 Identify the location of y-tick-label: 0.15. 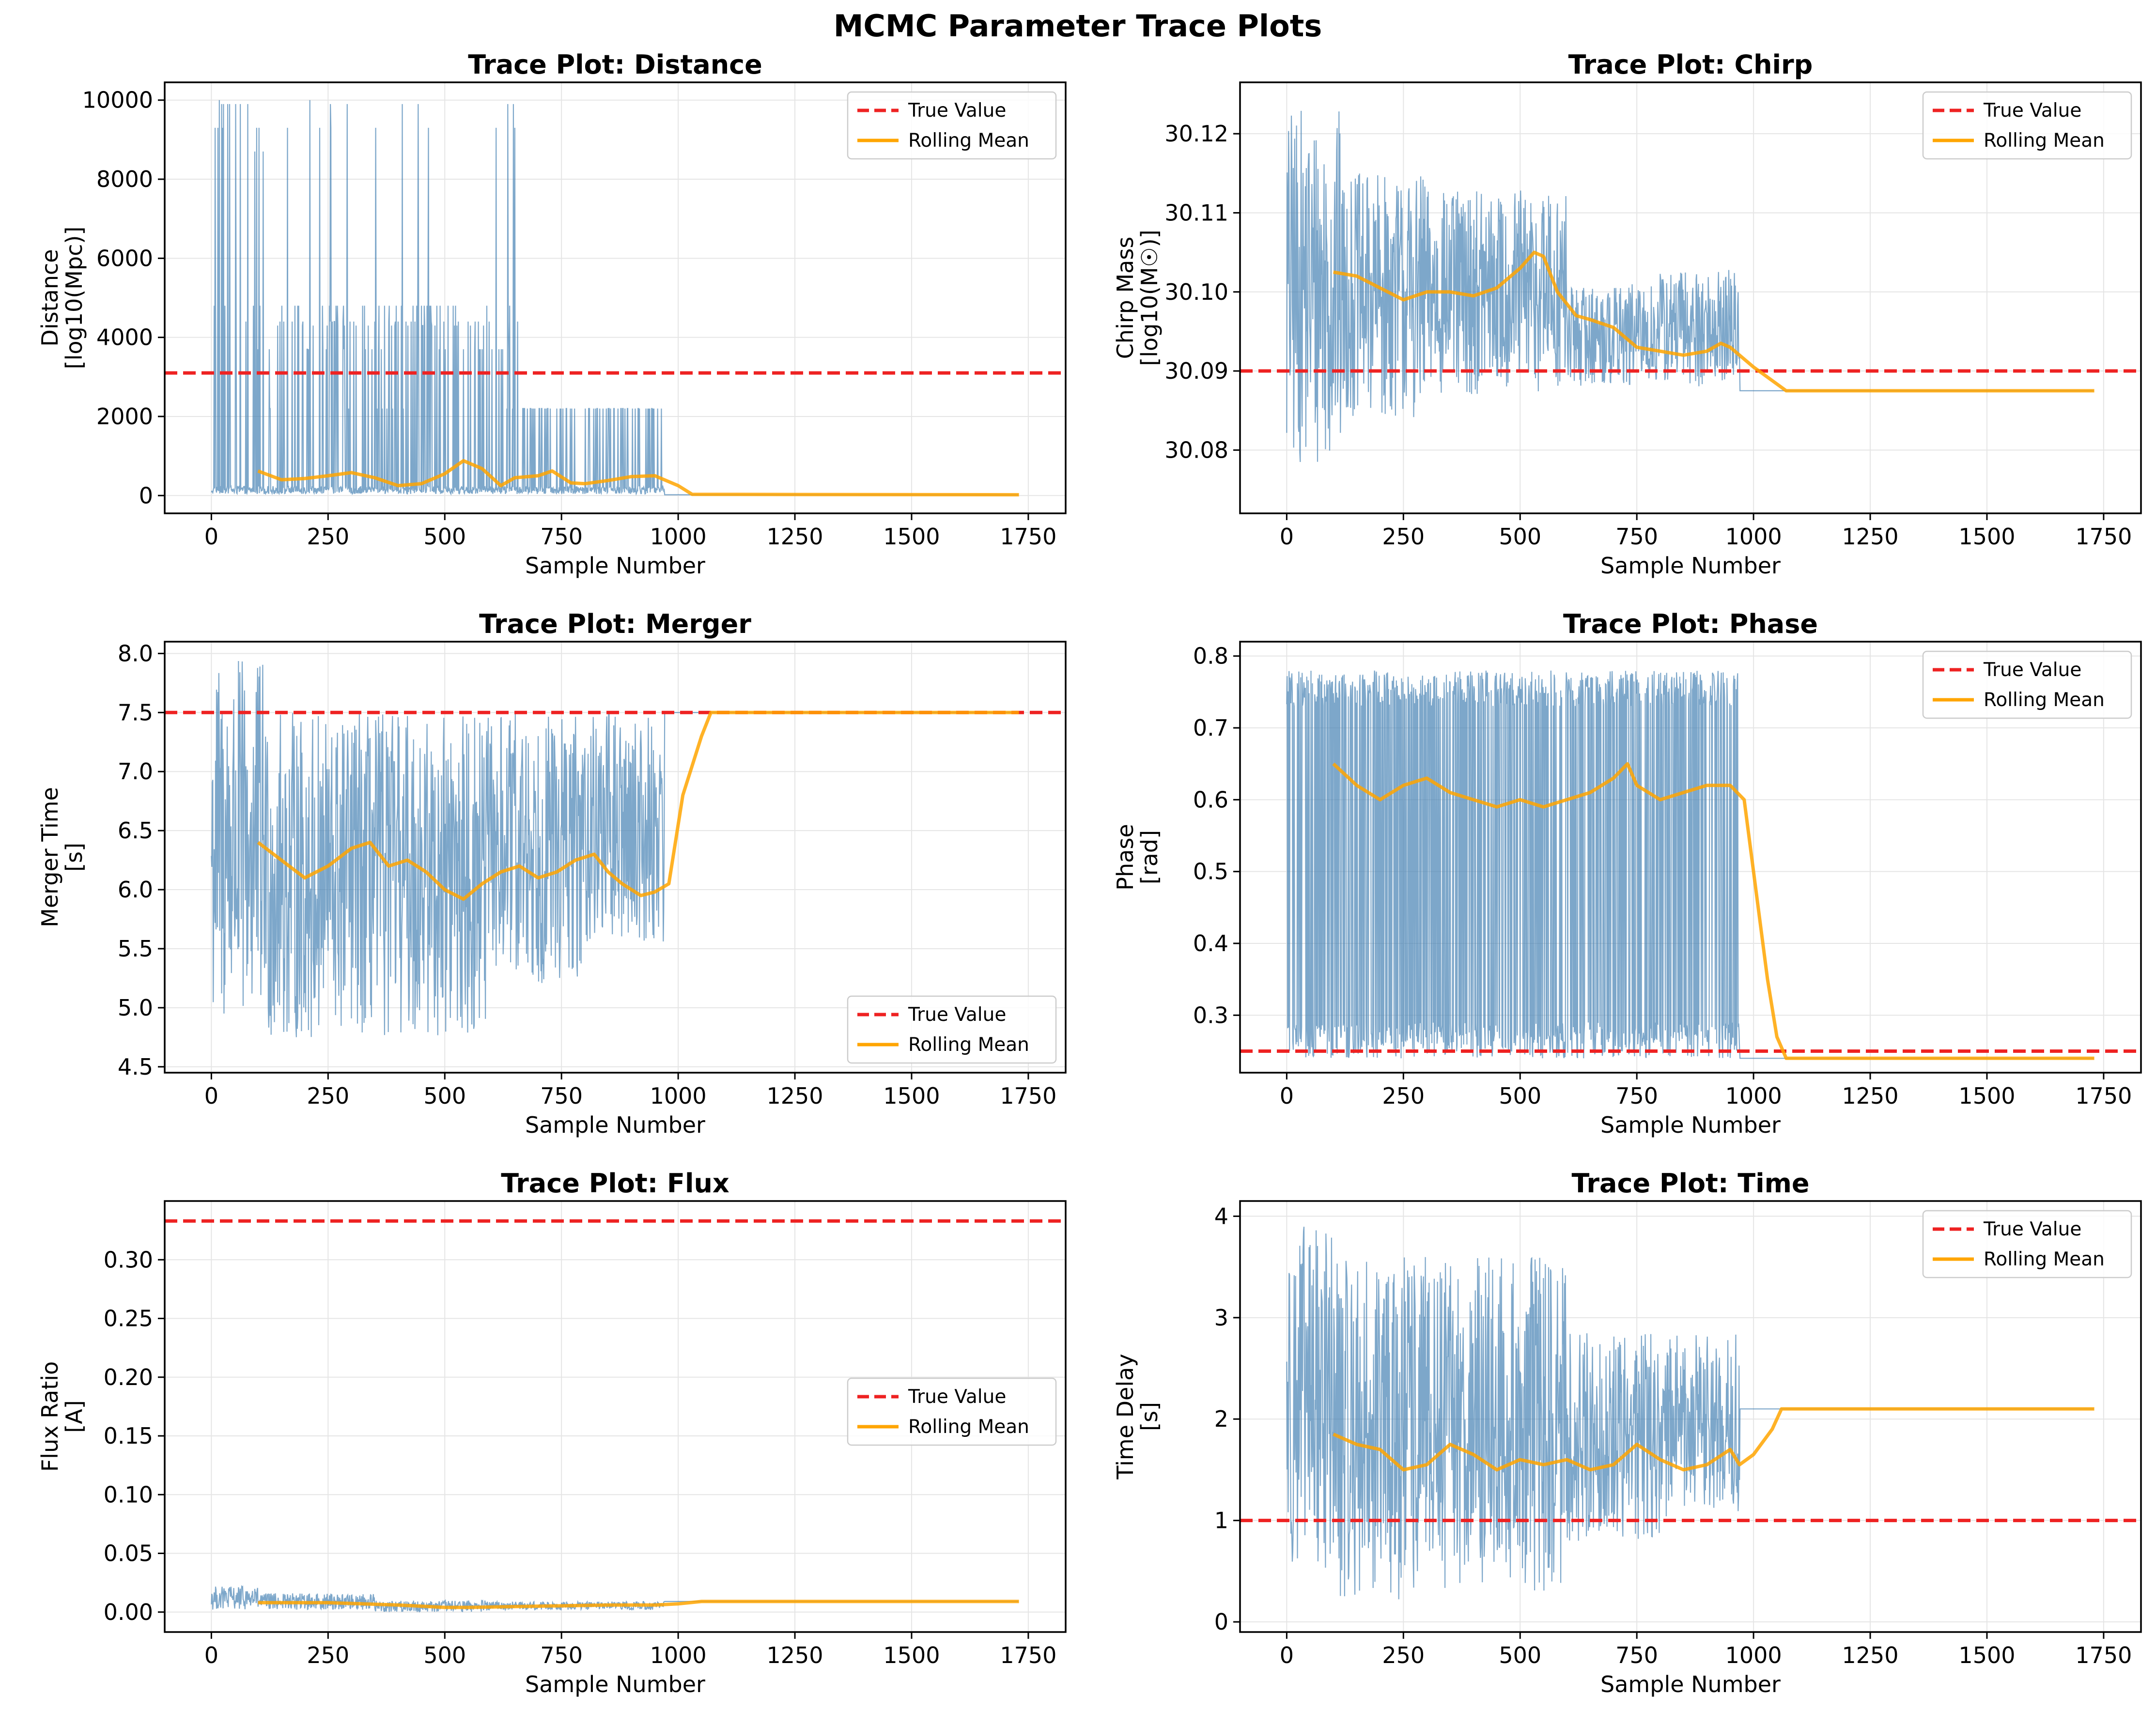
(128, 1436).